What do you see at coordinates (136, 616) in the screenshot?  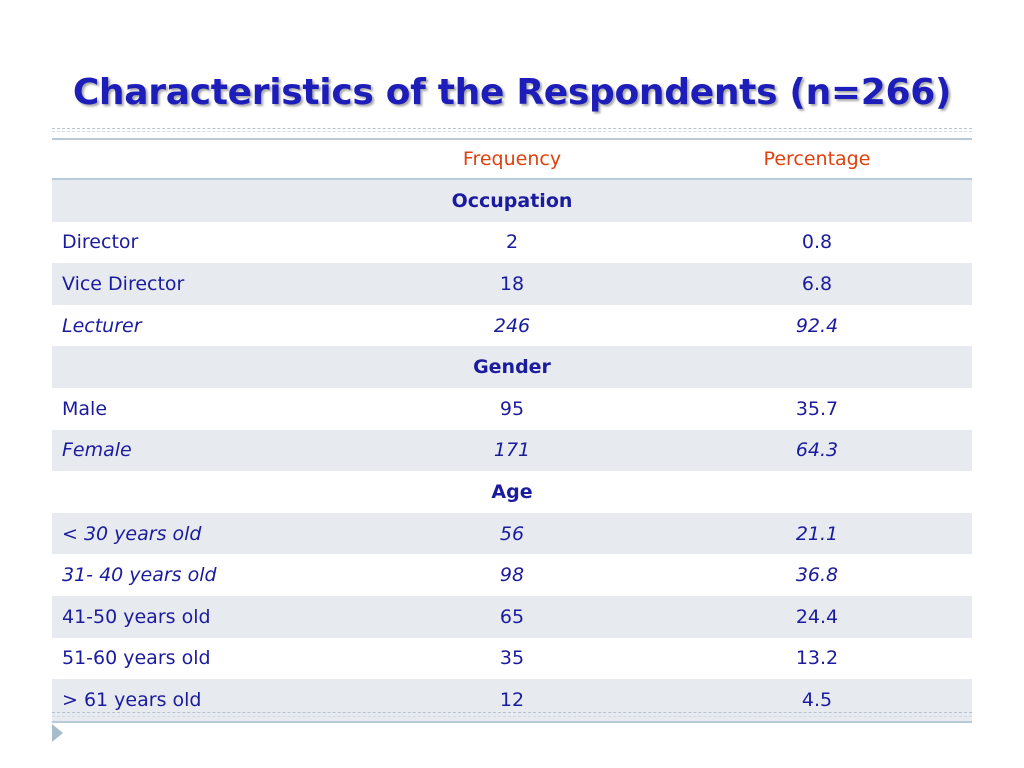 I see `row-label: 41-50 years old` at bounding box center [136, 616].